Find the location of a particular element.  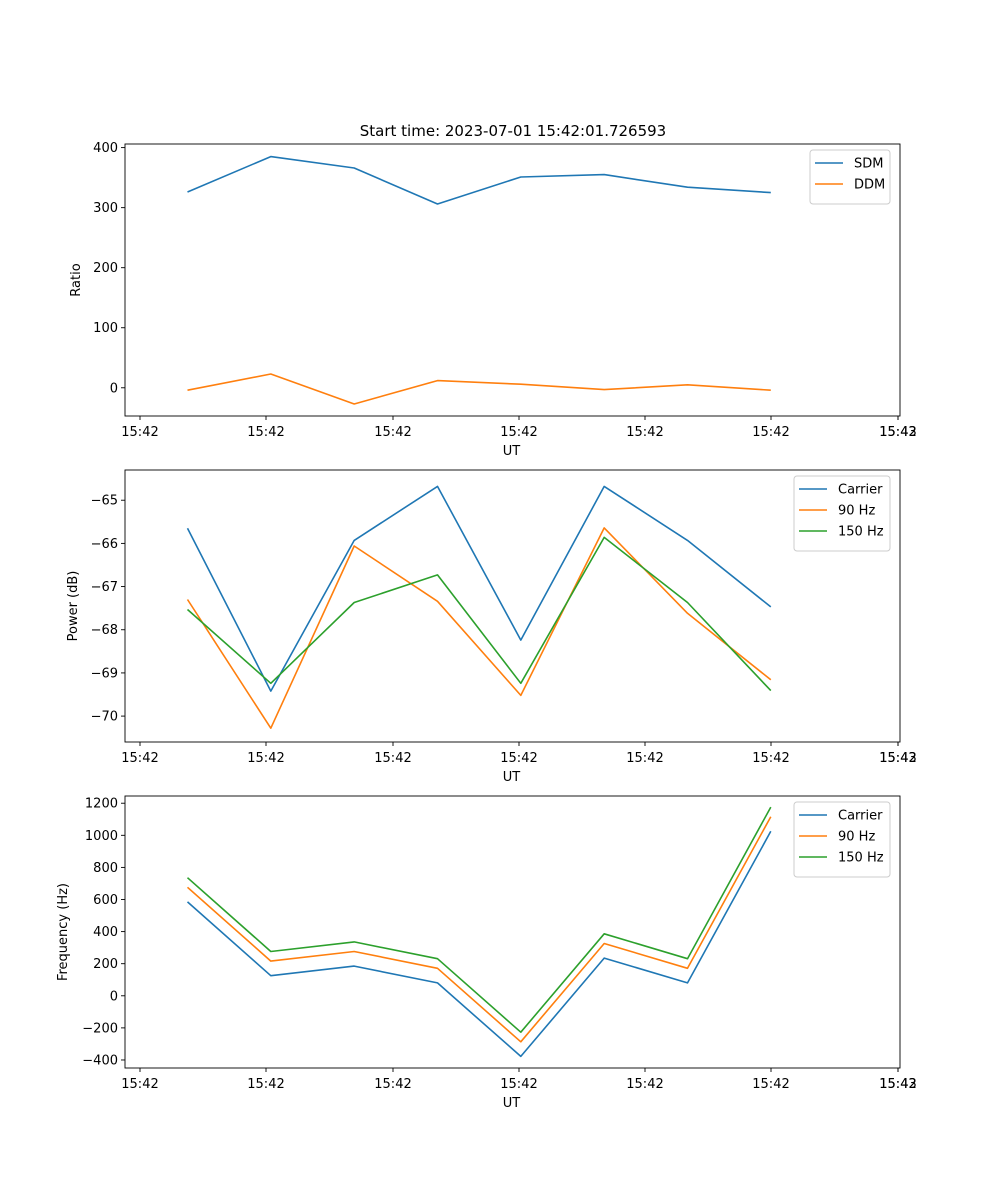

y-tick-label: −70 is located at coordinates (104, 717).